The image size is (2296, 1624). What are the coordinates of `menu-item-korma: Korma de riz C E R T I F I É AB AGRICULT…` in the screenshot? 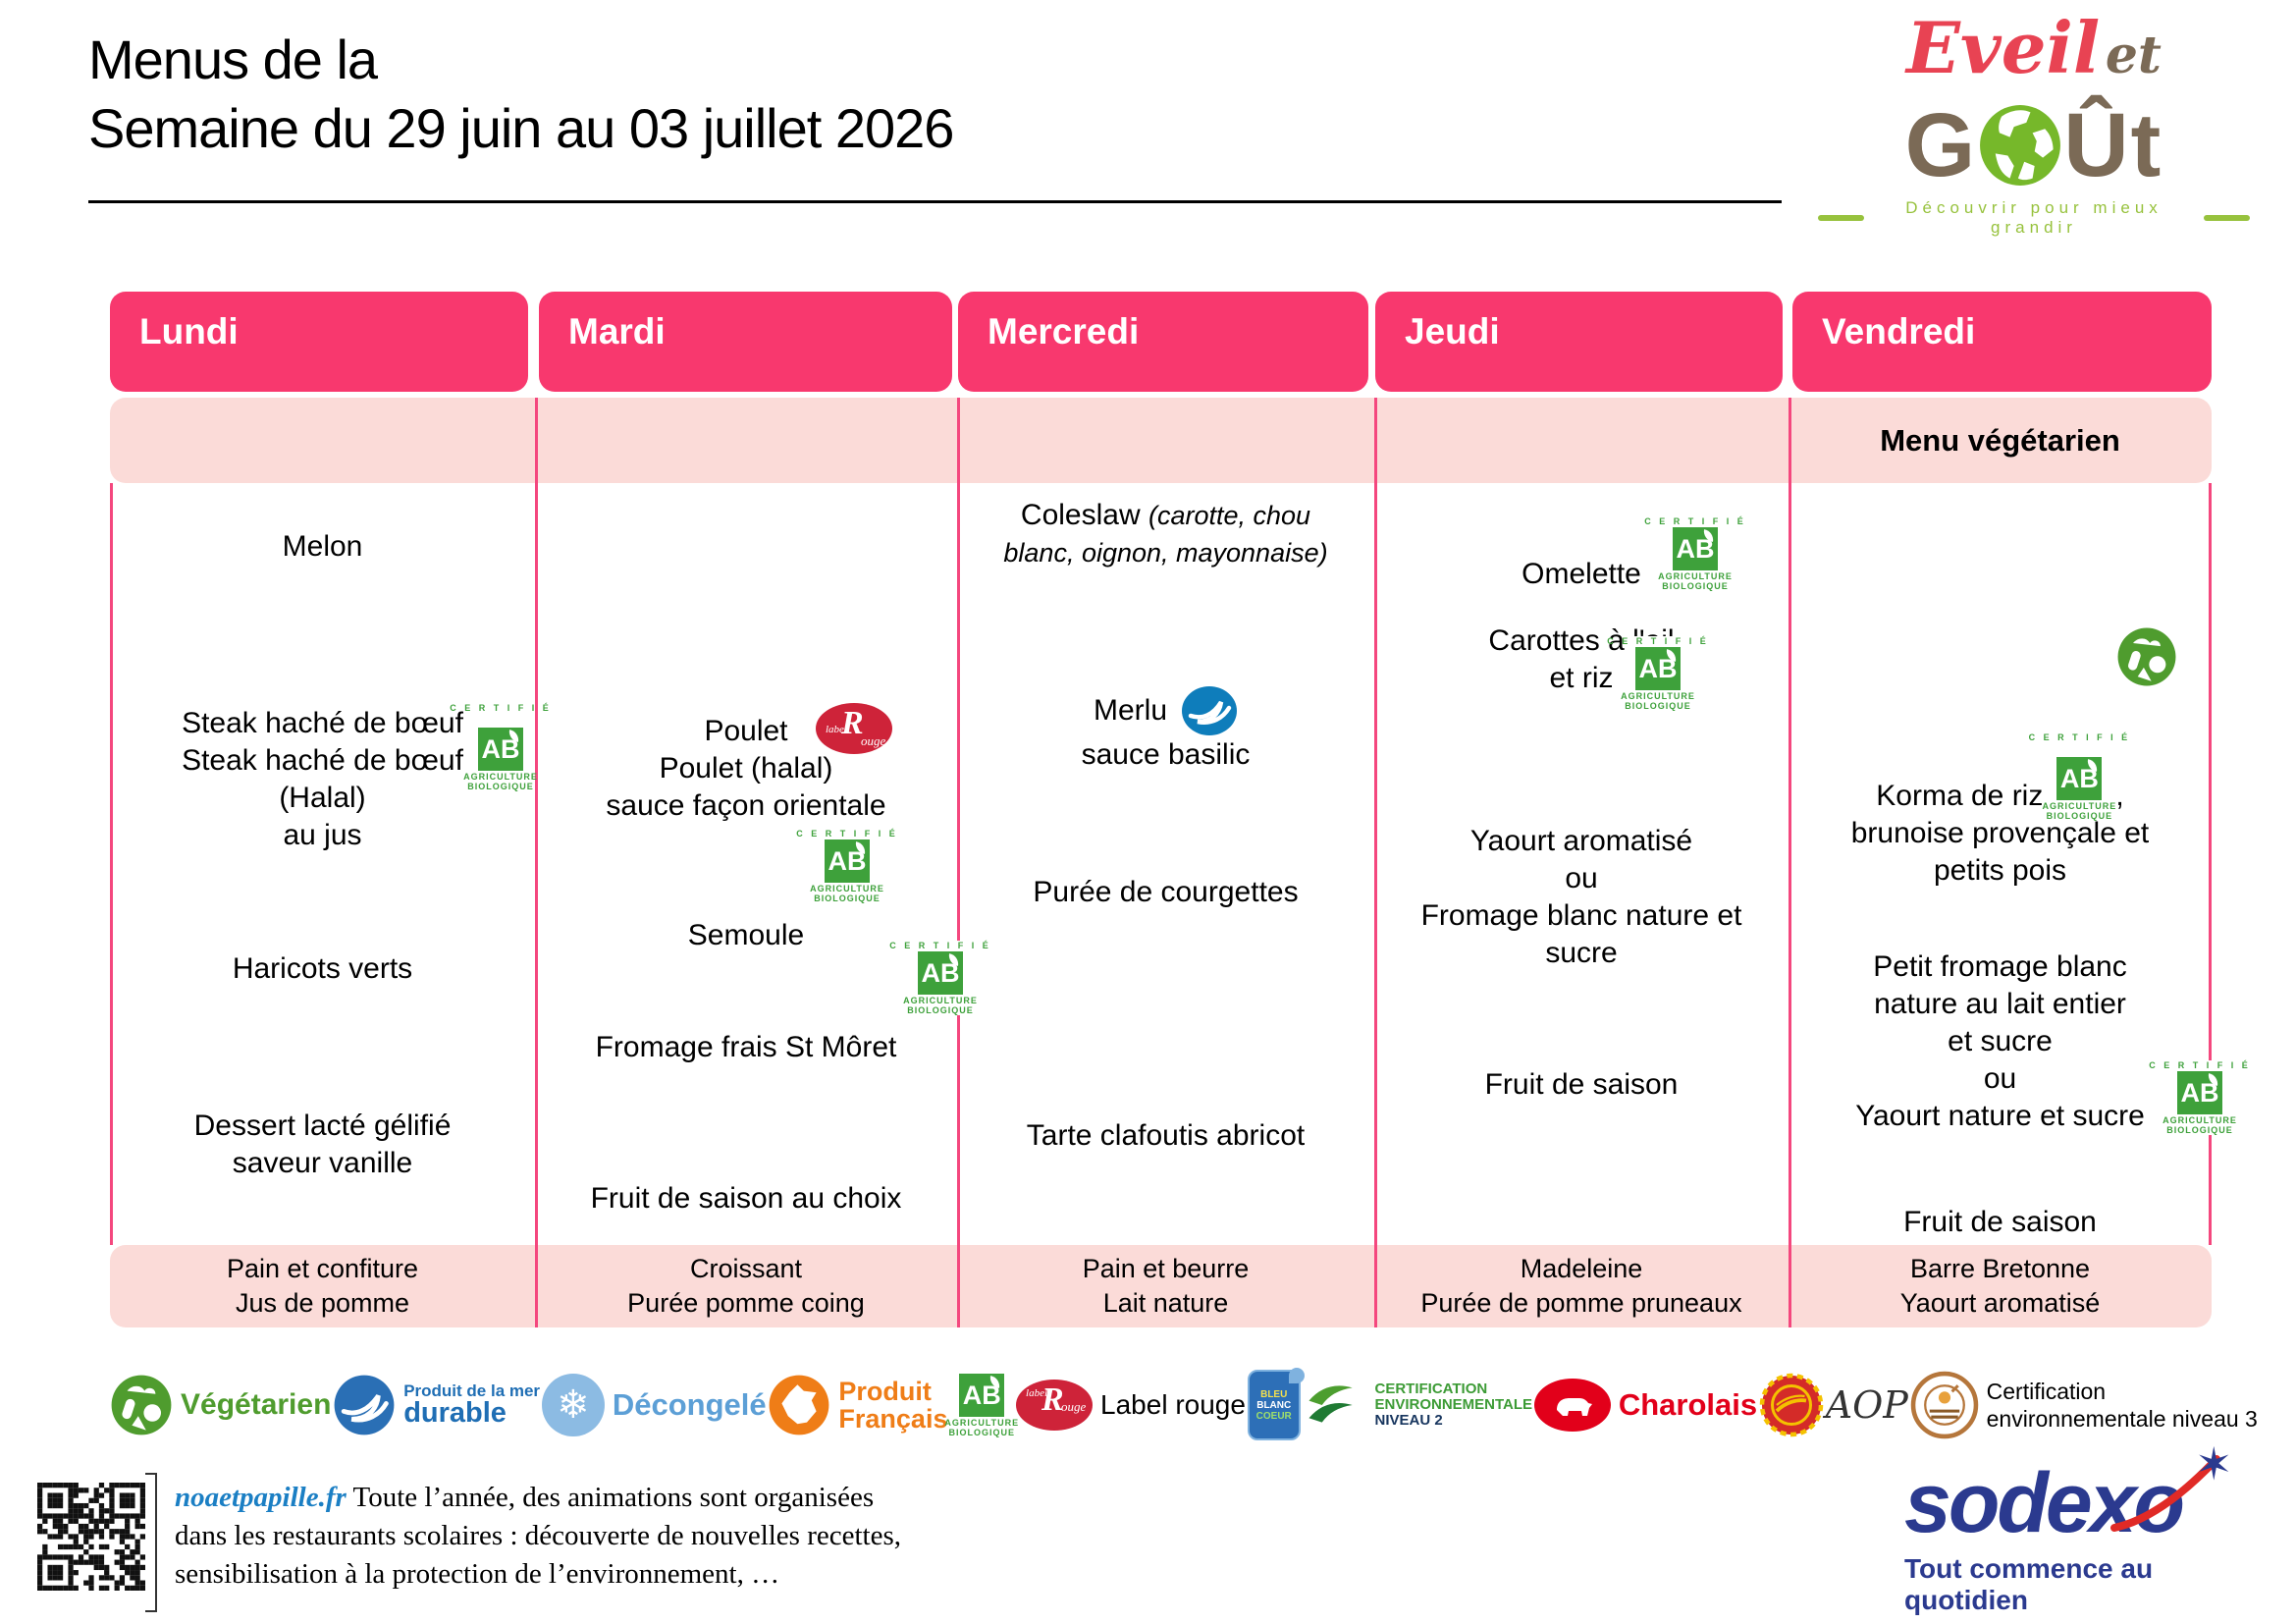 It's located at (2000, 801).